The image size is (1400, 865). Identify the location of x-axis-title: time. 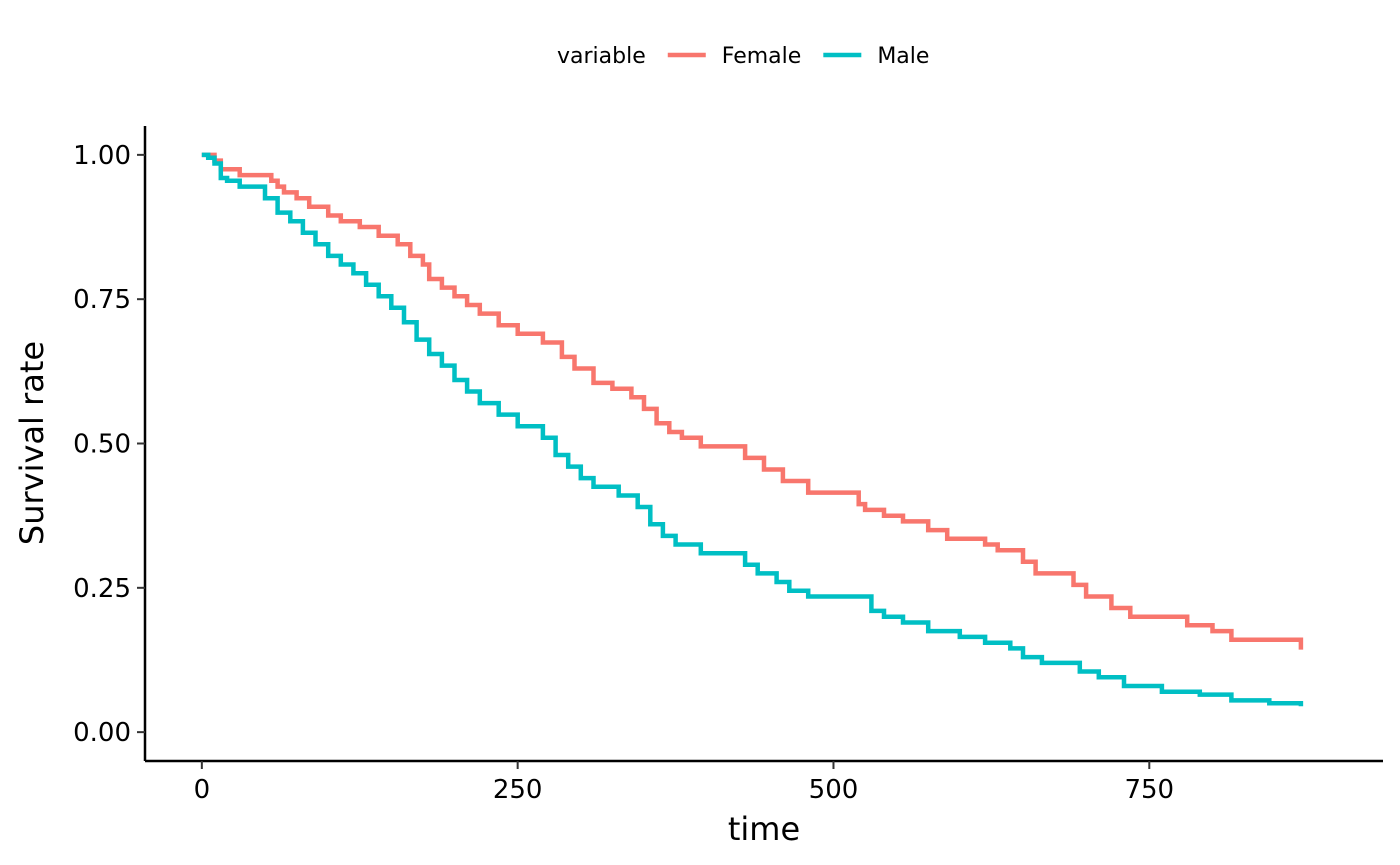
(764, 829).